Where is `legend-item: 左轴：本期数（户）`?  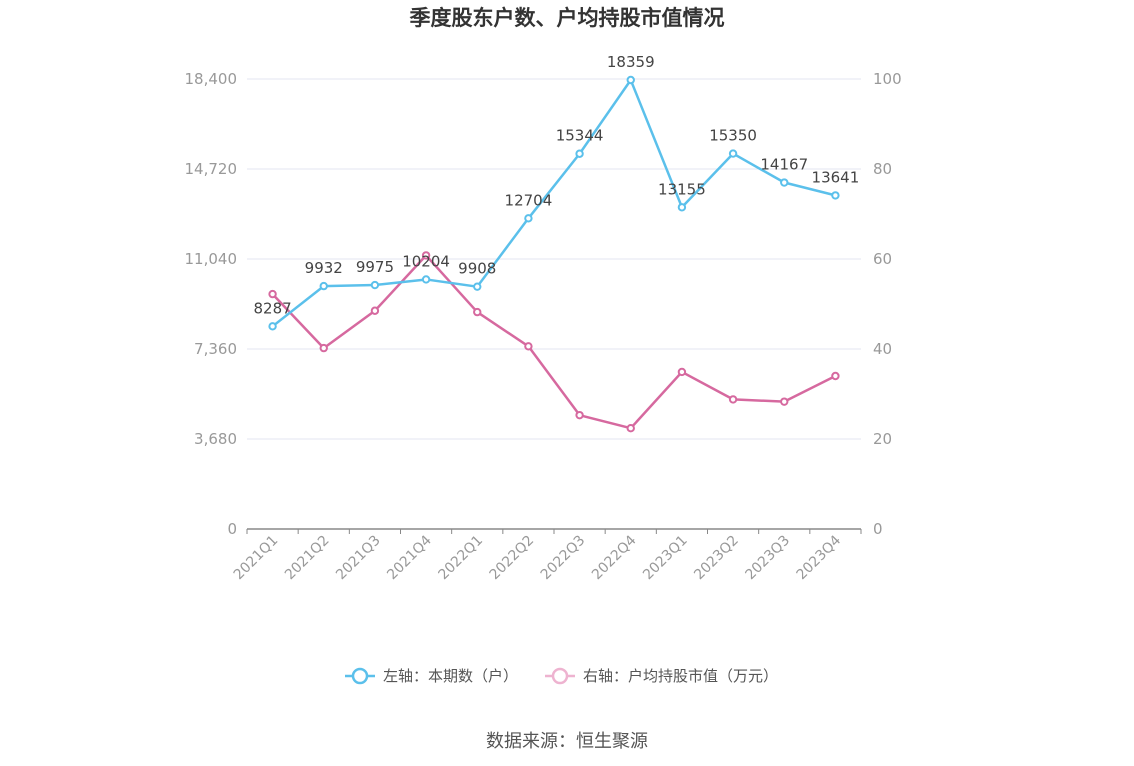 legend-item: 左轴：本期数（户） is located at coordinates (431, 676).